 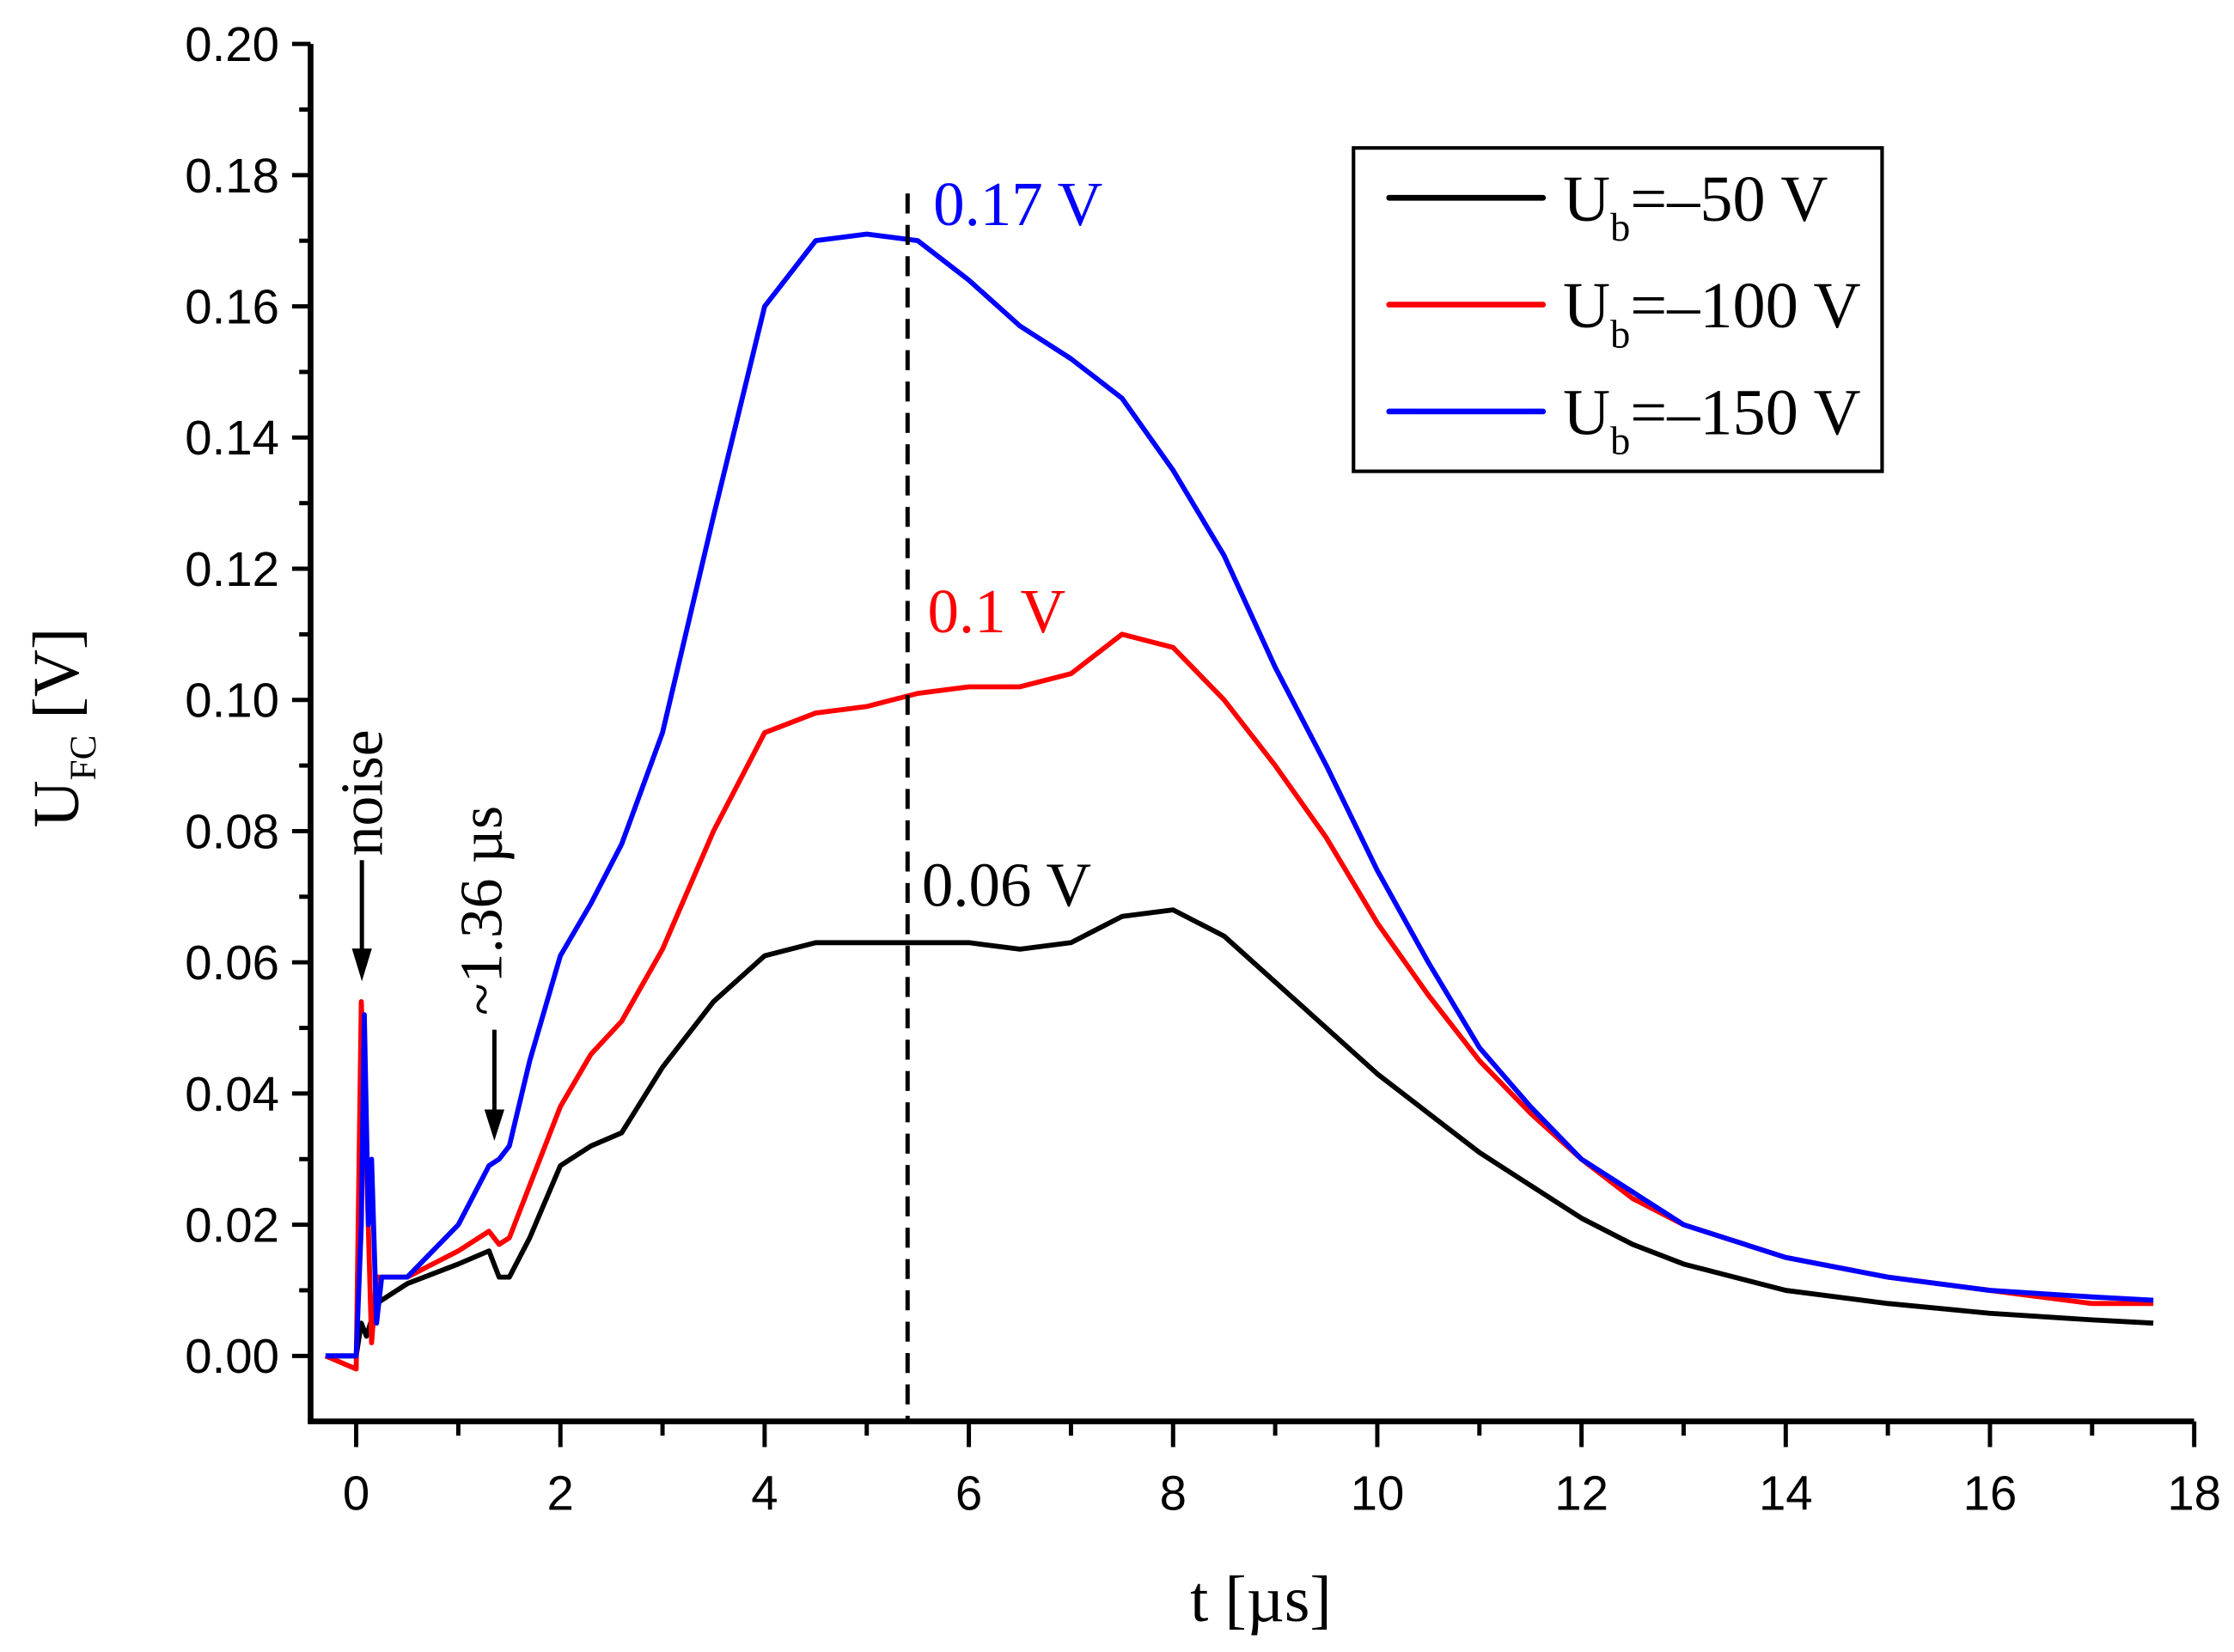 I want to click on annotation-time-mark: ~1.36 µs, so click(x=482, y=911).